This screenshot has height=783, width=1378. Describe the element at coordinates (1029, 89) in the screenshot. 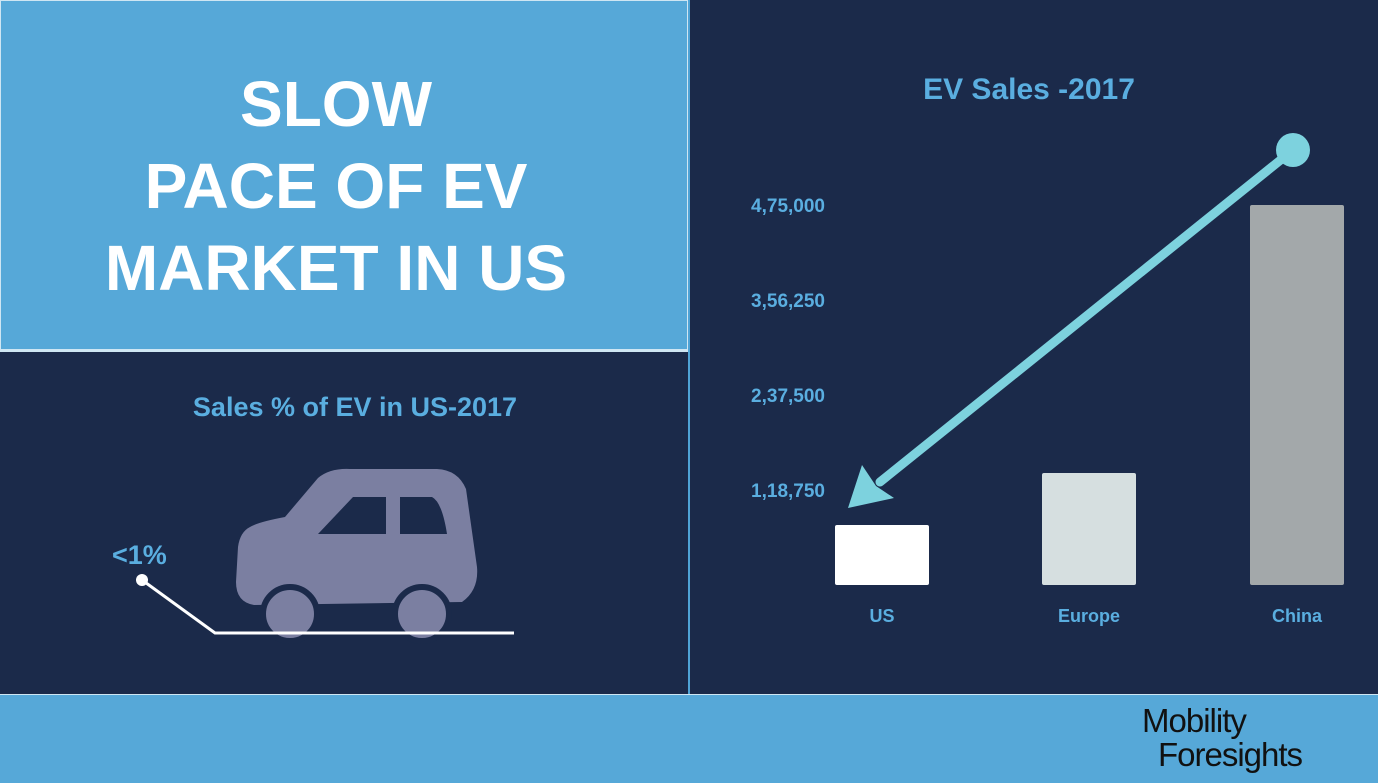

I see `chart-title: EV Sales -2017` at that location.